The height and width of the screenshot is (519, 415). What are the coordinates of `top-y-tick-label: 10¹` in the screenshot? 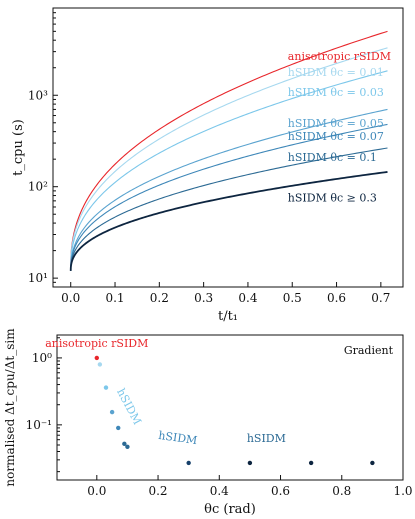 It's located at (38, 278).